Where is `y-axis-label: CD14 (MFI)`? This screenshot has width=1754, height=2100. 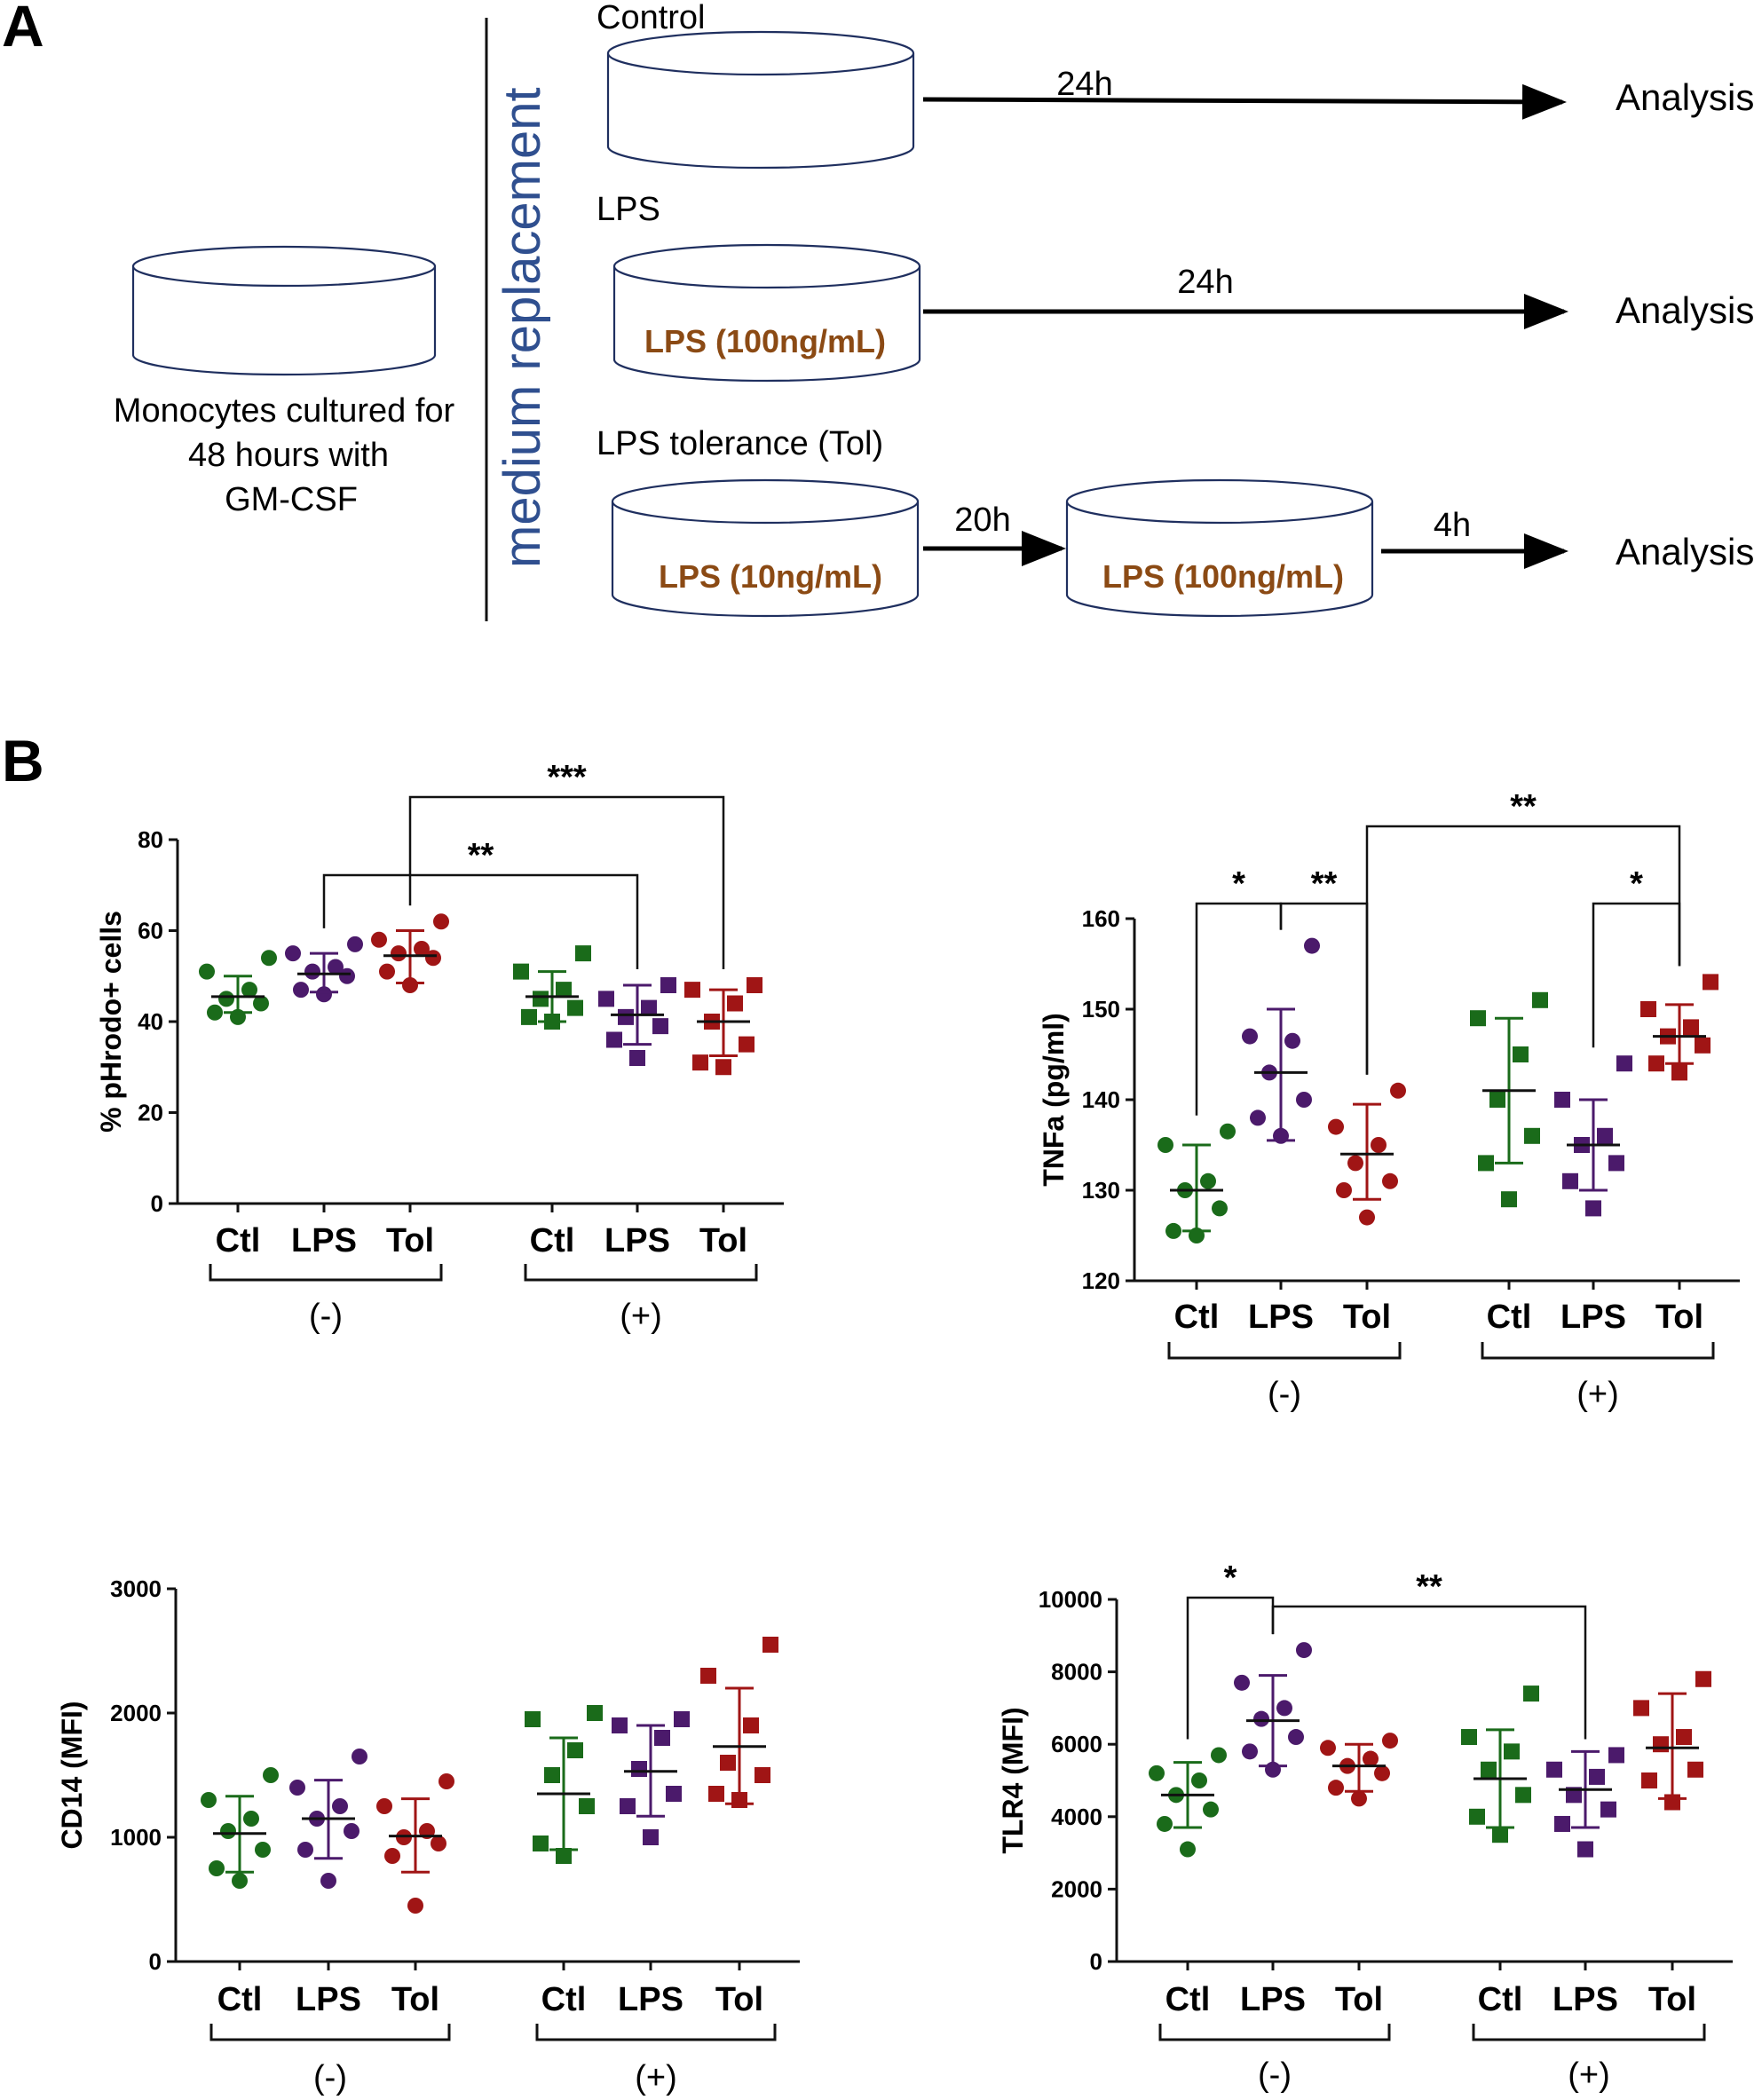
y-axis-label: CD14 (MFI) is located at coordinates (72, 1775).